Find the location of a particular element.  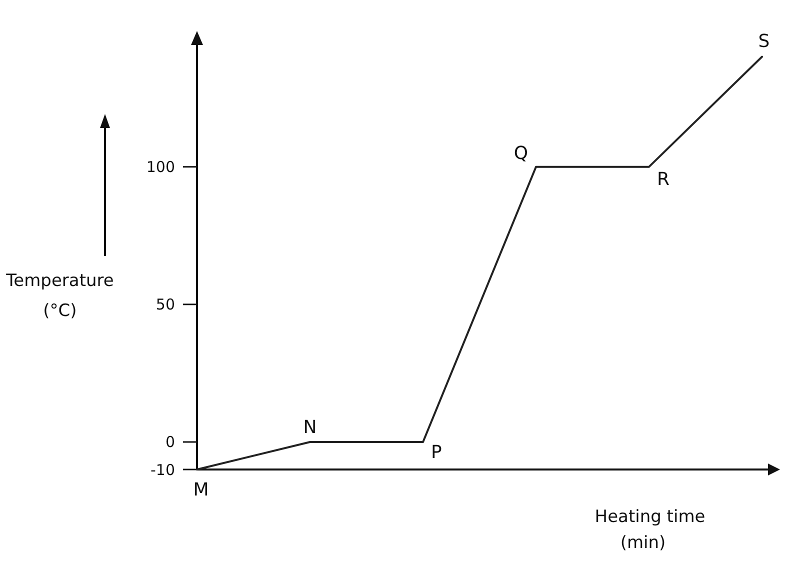

x-axis-title: Heating time (min) is located at coordinates (650, 530).